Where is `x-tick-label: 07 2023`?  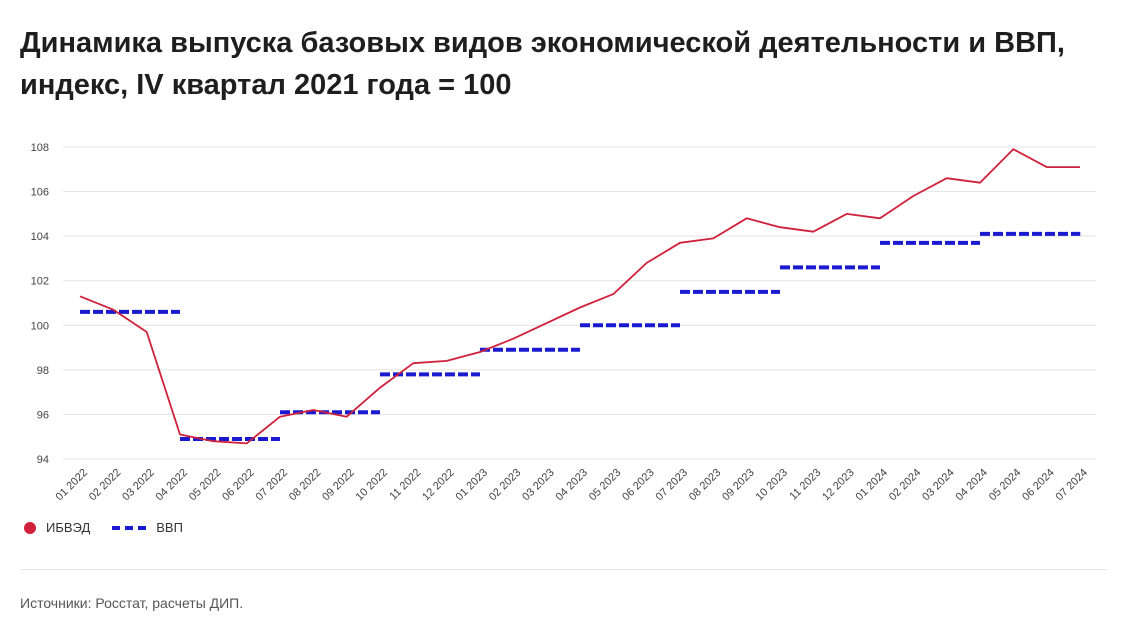 x-tick-label: 07 2023 is located at coordinates (672, 485).